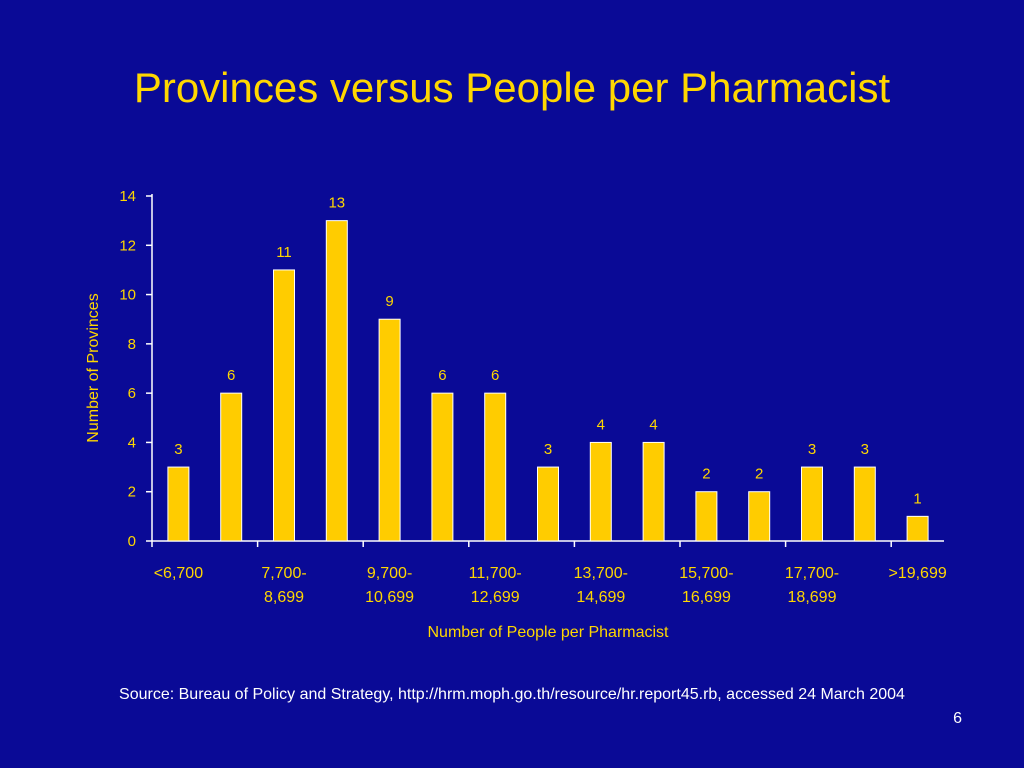  What do you see at coordinates (812, 585) in the screenshot?
I see `x-tick-label: 17,700-18,699` at bounding box center [812, 585].